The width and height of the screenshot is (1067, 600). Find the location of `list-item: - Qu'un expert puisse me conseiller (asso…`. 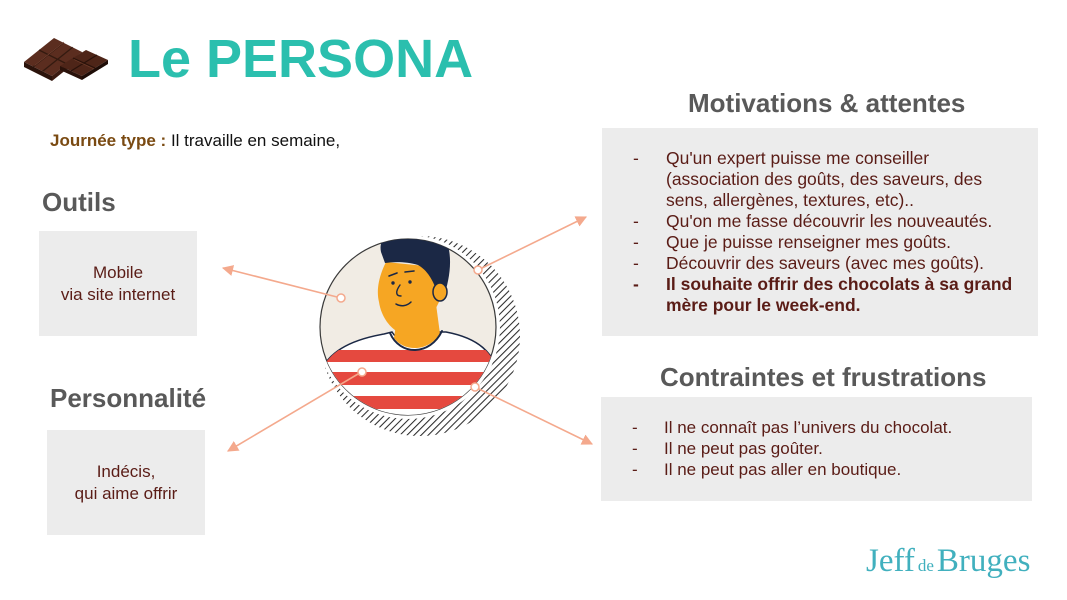

list-item: - Qu'un expert puisse me conseiller (asso… is located at coordinates (827, 179).